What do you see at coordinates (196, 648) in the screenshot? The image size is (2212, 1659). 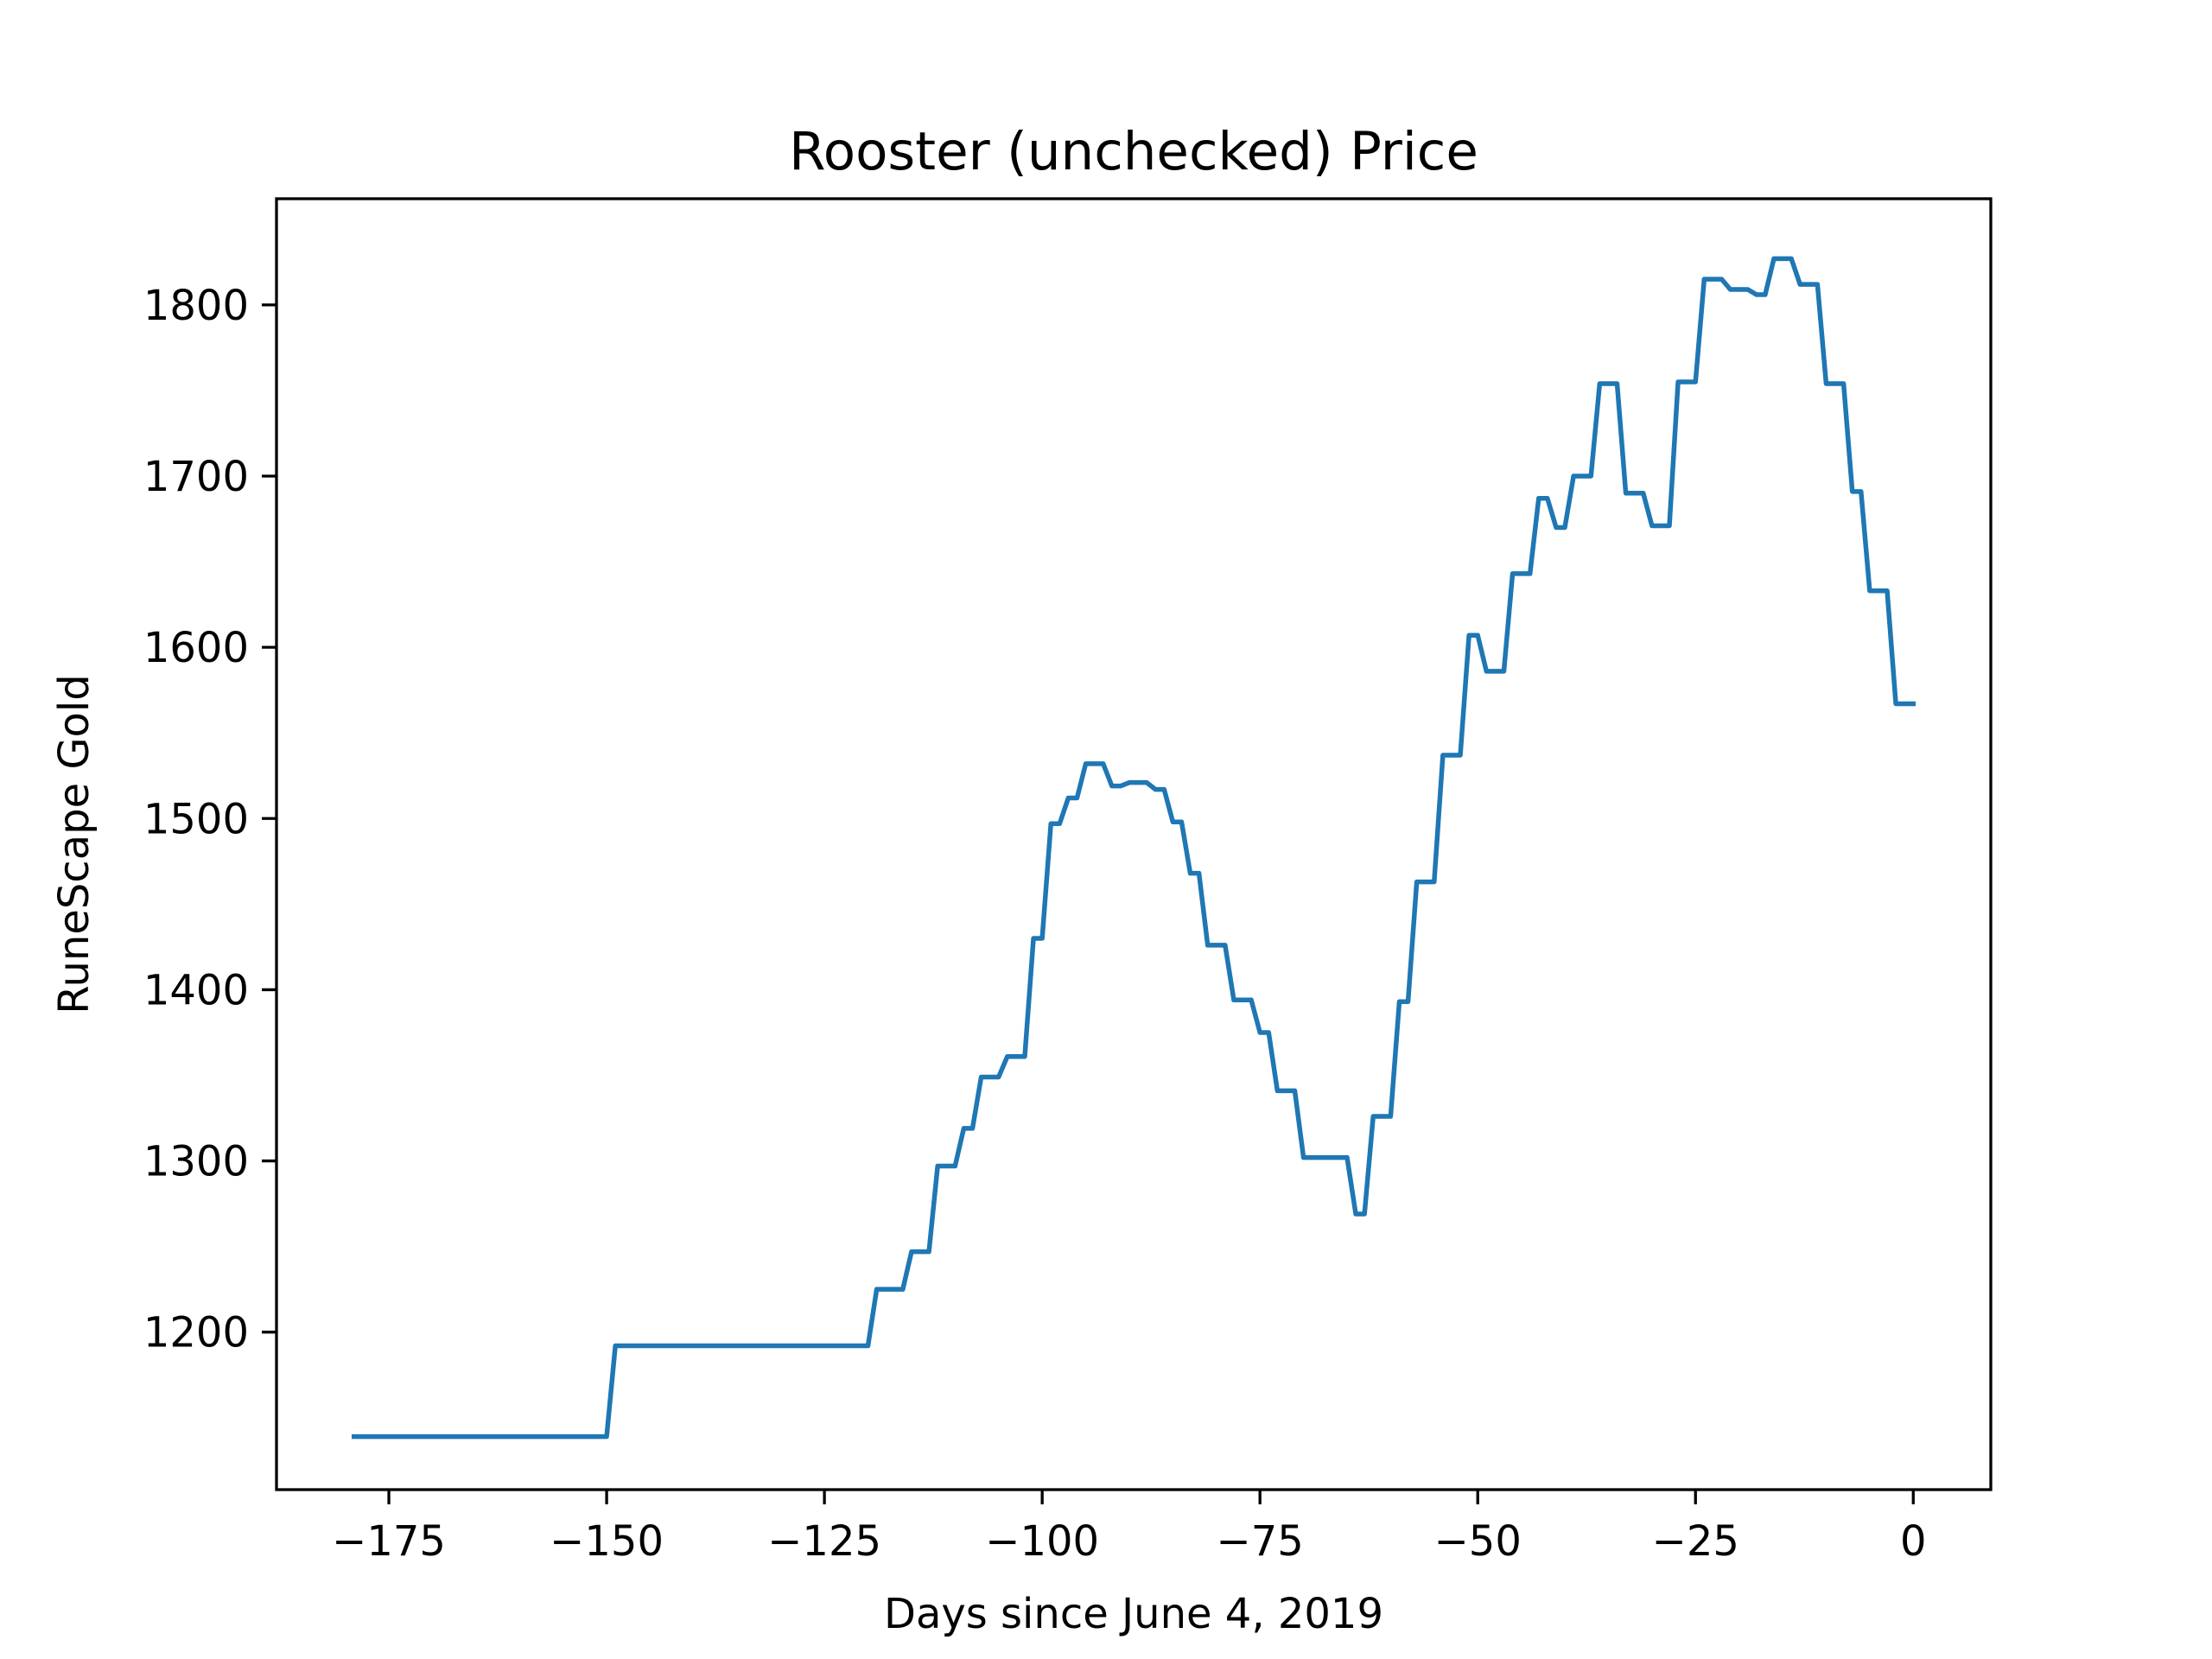 I see `y-tick-label: 1600` at bounding box center [196, 648].